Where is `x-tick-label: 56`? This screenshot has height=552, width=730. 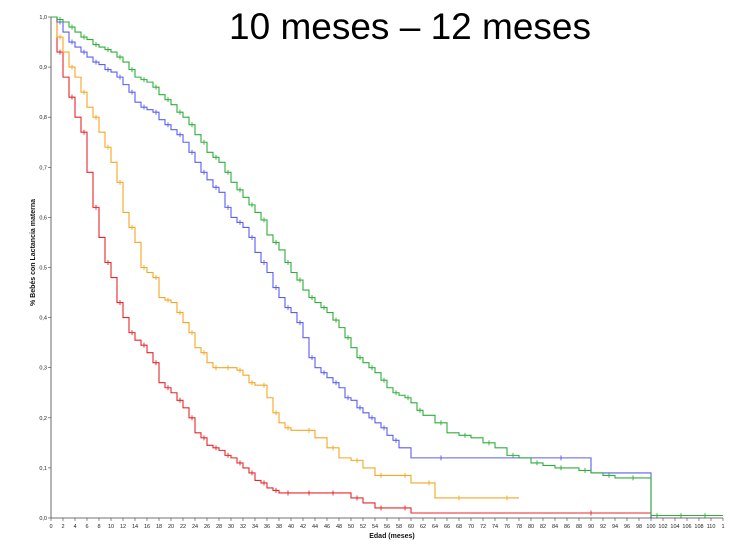
x-tick-label: 56 is located at coordinates (387, 527).